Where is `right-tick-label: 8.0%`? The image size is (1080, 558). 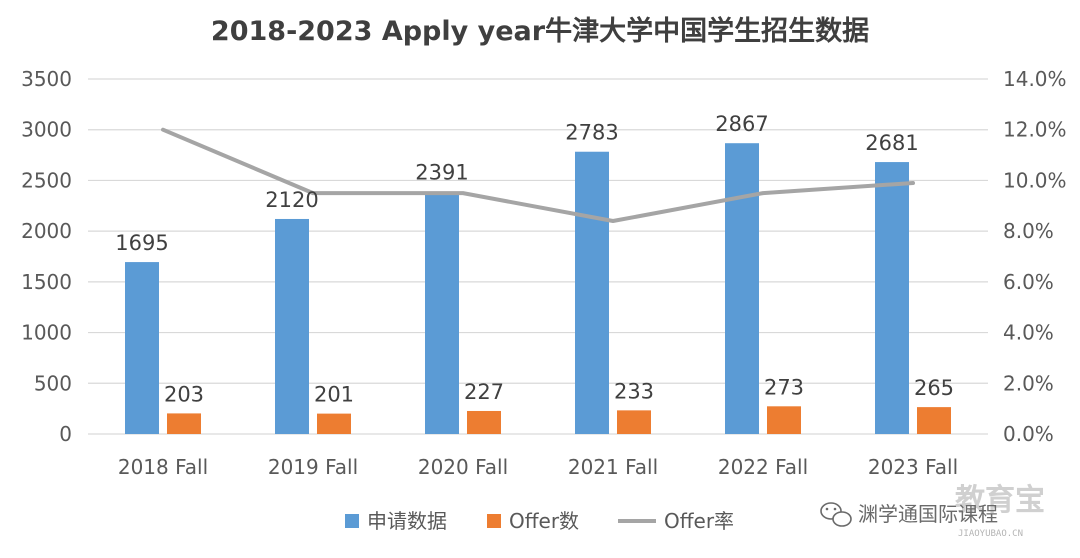
right-tick-label: 8.0% is located at coordinates (1028, 231).